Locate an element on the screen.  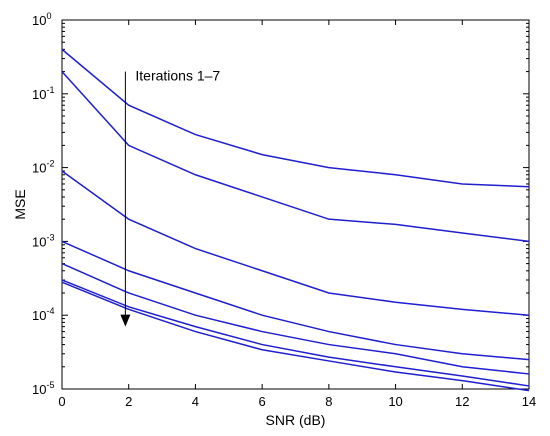
x-axis-label: SNR (dB) is located at coordinates (296, 420).